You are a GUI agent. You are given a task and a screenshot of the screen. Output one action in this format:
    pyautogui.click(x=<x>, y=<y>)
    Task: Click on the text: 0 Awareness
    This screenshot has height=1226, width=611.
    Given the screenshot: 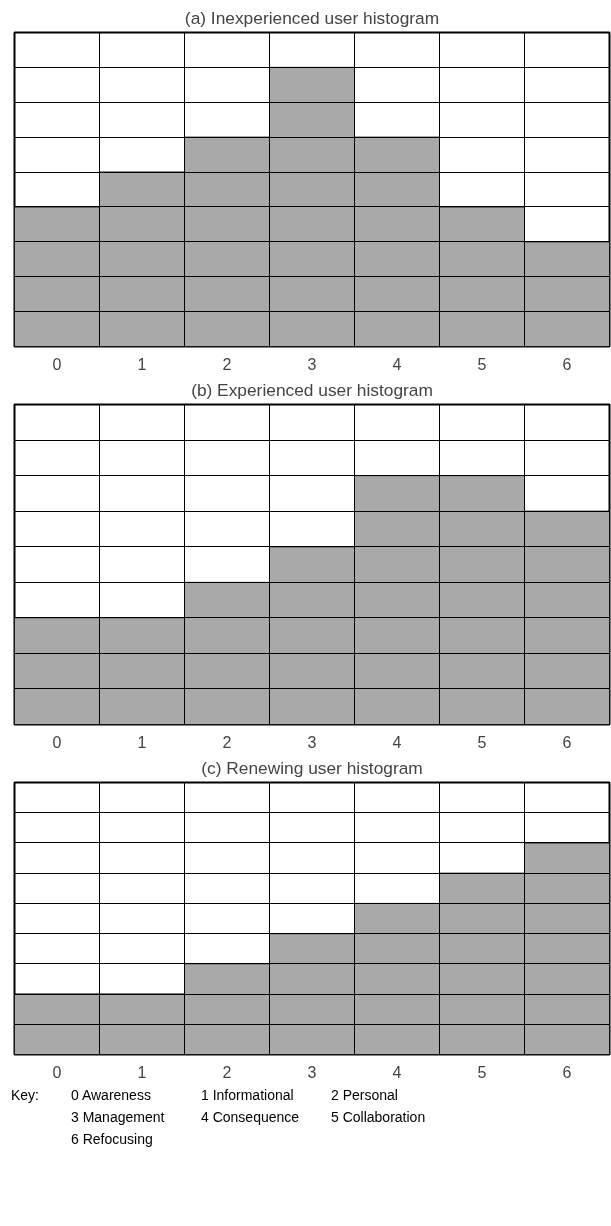 What is the action you would take?
    pyautogui.click(x=111, y=1095)
    